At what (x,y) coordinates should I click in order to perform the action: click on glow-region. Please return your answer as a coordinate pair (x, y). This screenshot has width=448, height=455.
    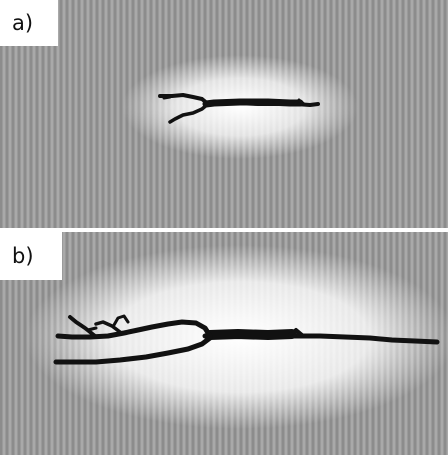
    Looking at the image, I should click on (240, 107).